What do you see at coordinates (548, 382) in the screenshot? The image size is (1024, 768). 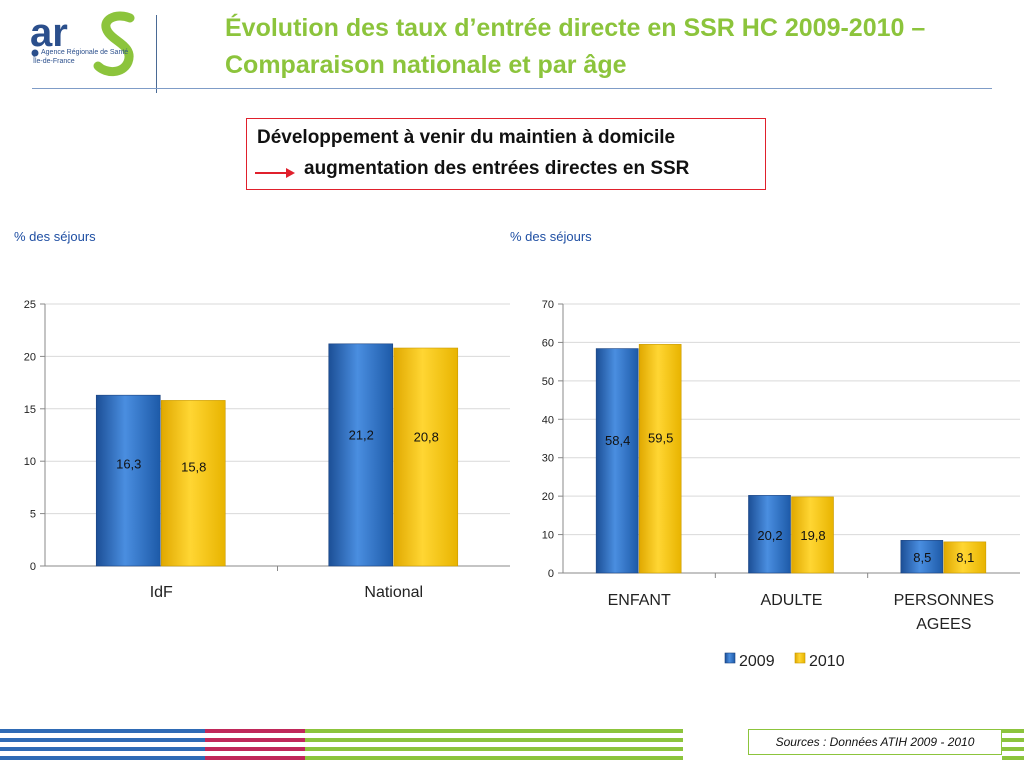 I see `y-tick-label: 50` at bounding box center [548, 382].